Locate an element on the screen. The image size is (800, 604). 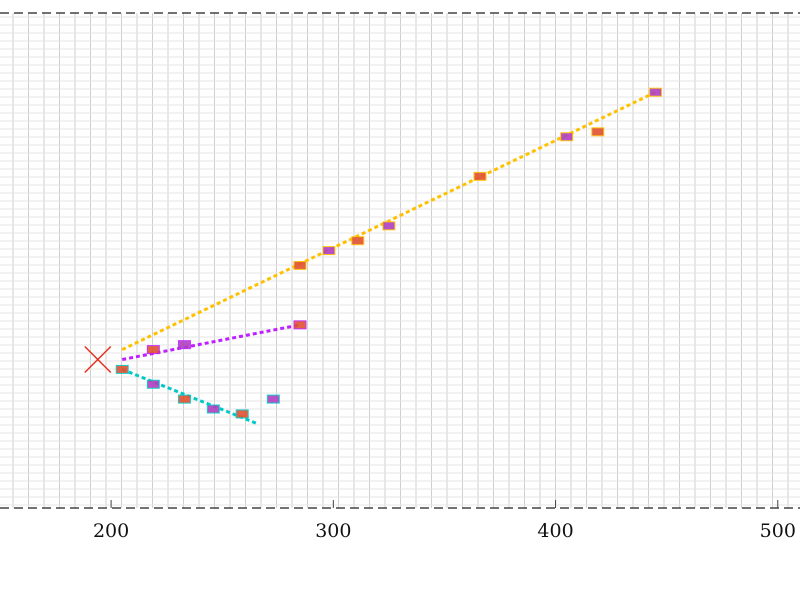
start-marker-stroke is located at coordinates (98, 359).